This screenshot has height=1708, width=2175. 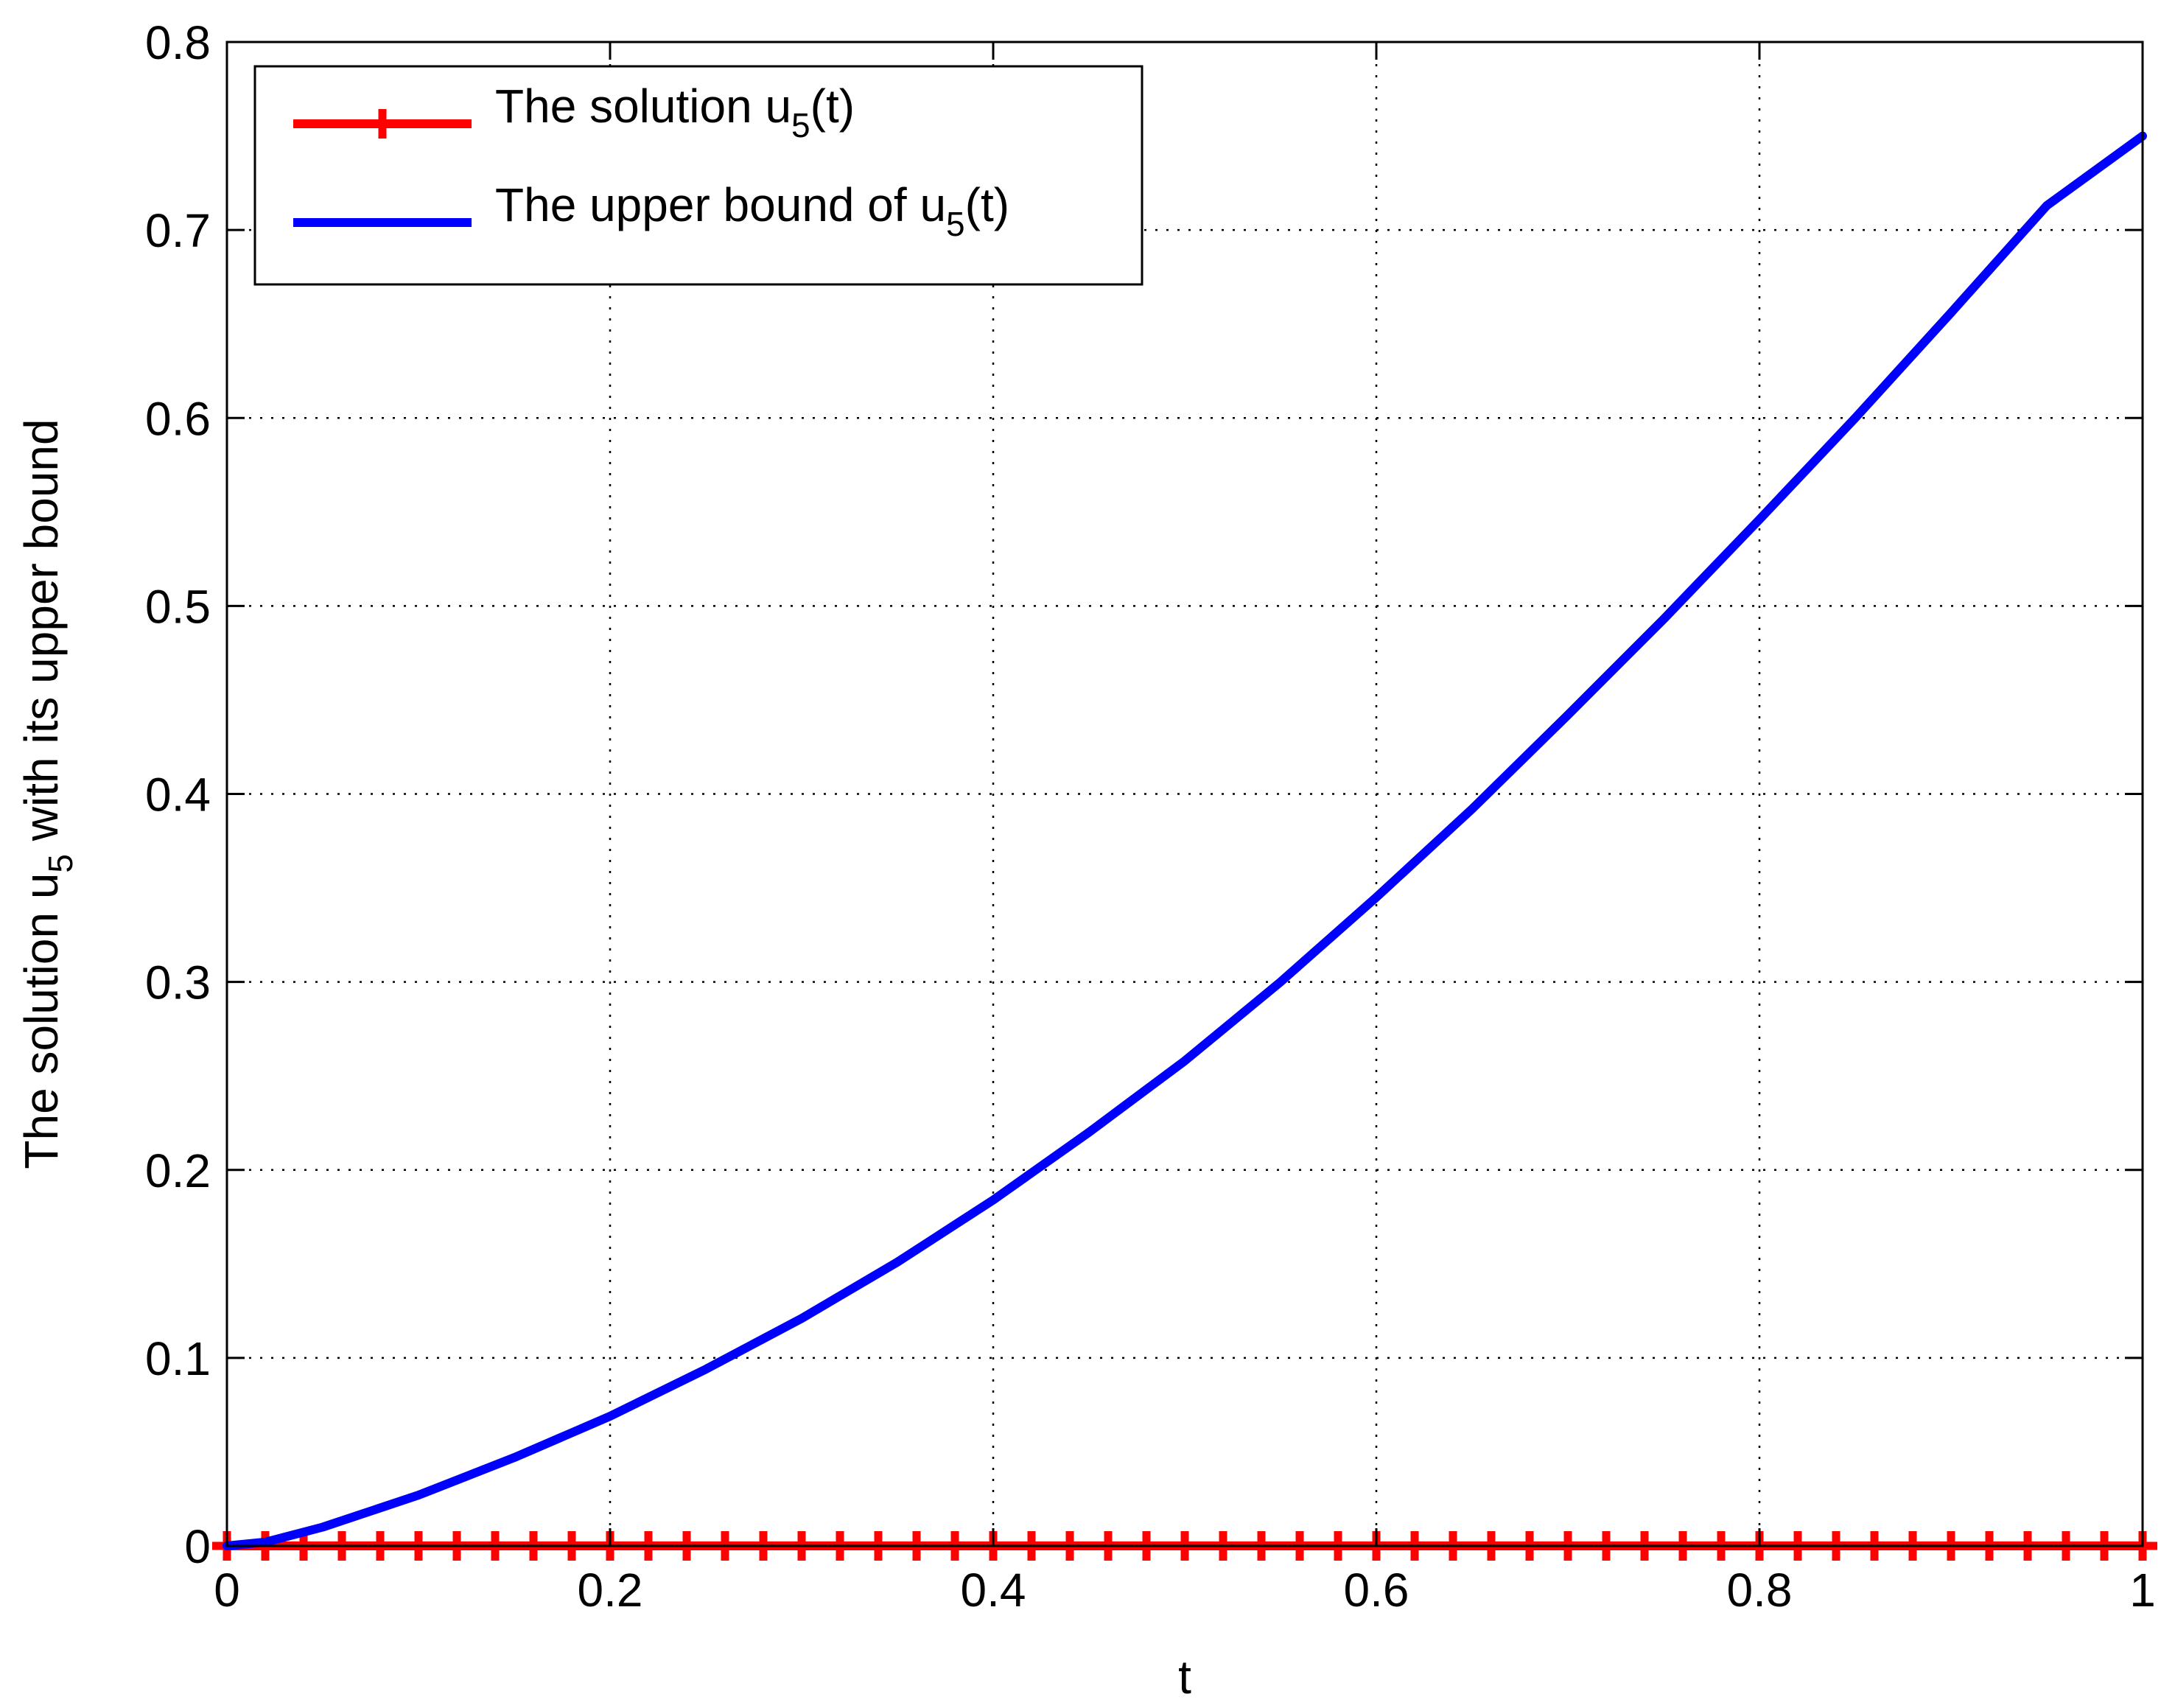 What do you see at coordinates (178, 1358) in the screenshot?
I see `y-tick-label: 0.1` at bounding box center [178, 1358].